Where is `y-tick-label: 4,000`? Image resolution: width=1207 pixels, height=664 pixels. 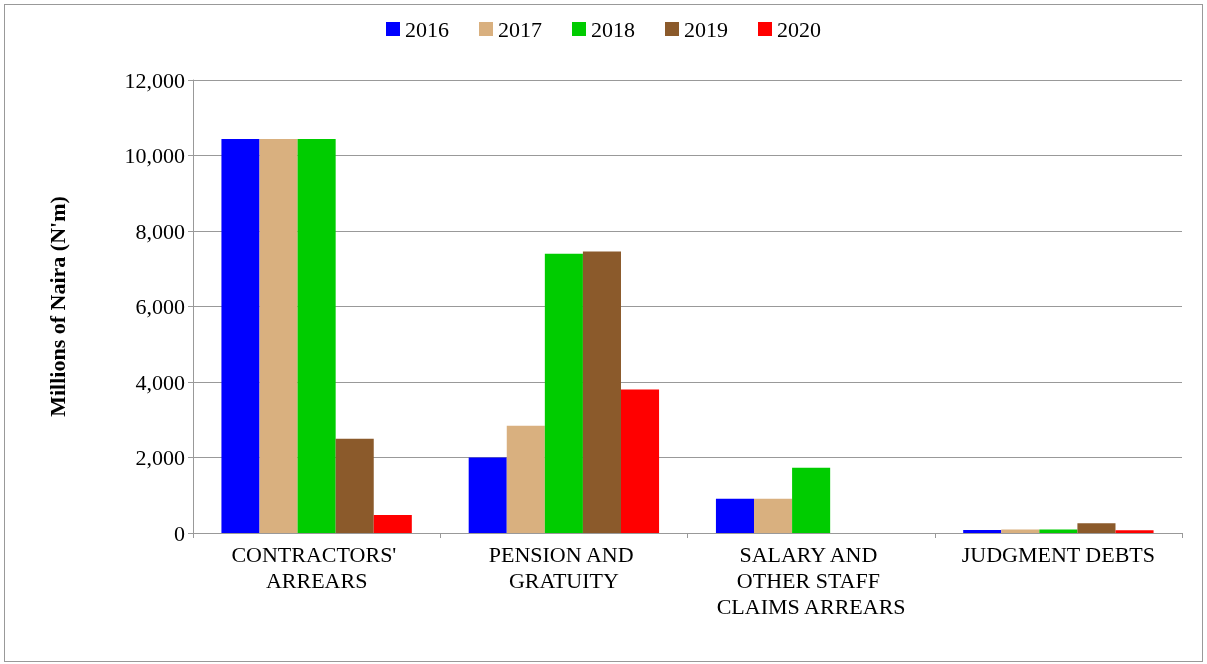
y-tick-label: 4,000 is located at coordinates (160, 382).